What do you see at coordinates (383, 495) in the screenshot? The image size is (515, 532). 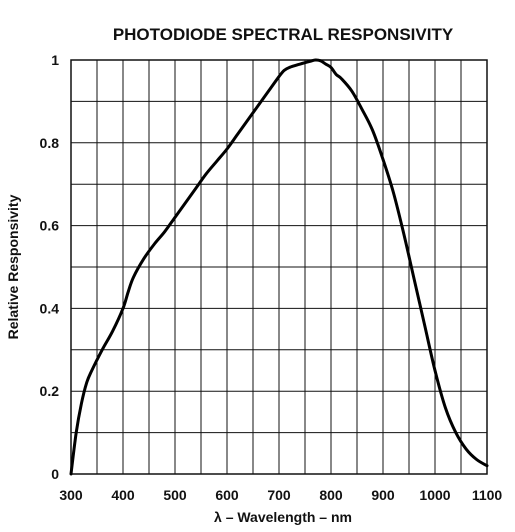 I see `x-tick-label: 900` at bounding box center [383, 495].